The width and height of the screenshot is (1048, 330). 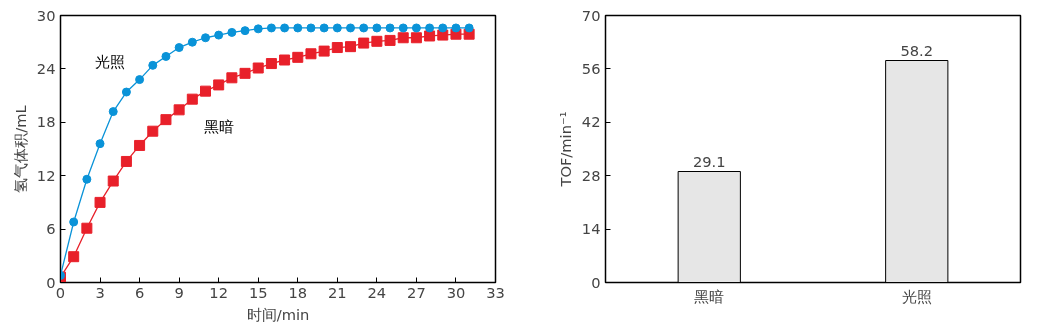 I want to click on y-tick-label: 70, so click(x=591, y=15).